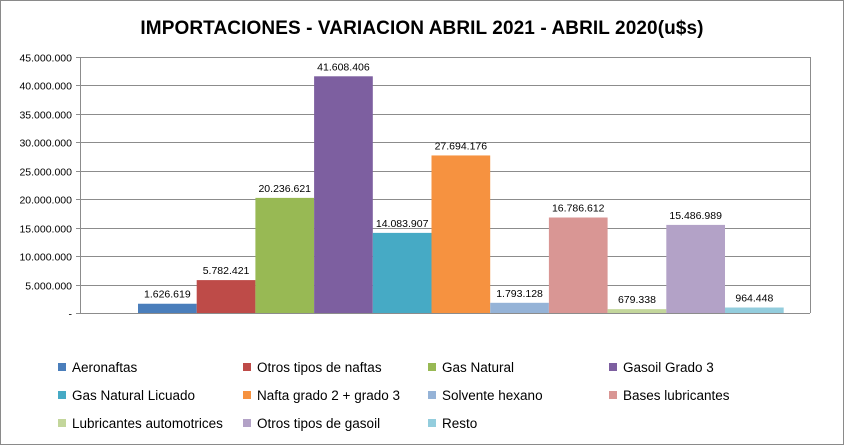  What do you see at coordinates (71, 315) in the screenshot?
I see `y-tick-label: -` at bounding box center [71, 315].